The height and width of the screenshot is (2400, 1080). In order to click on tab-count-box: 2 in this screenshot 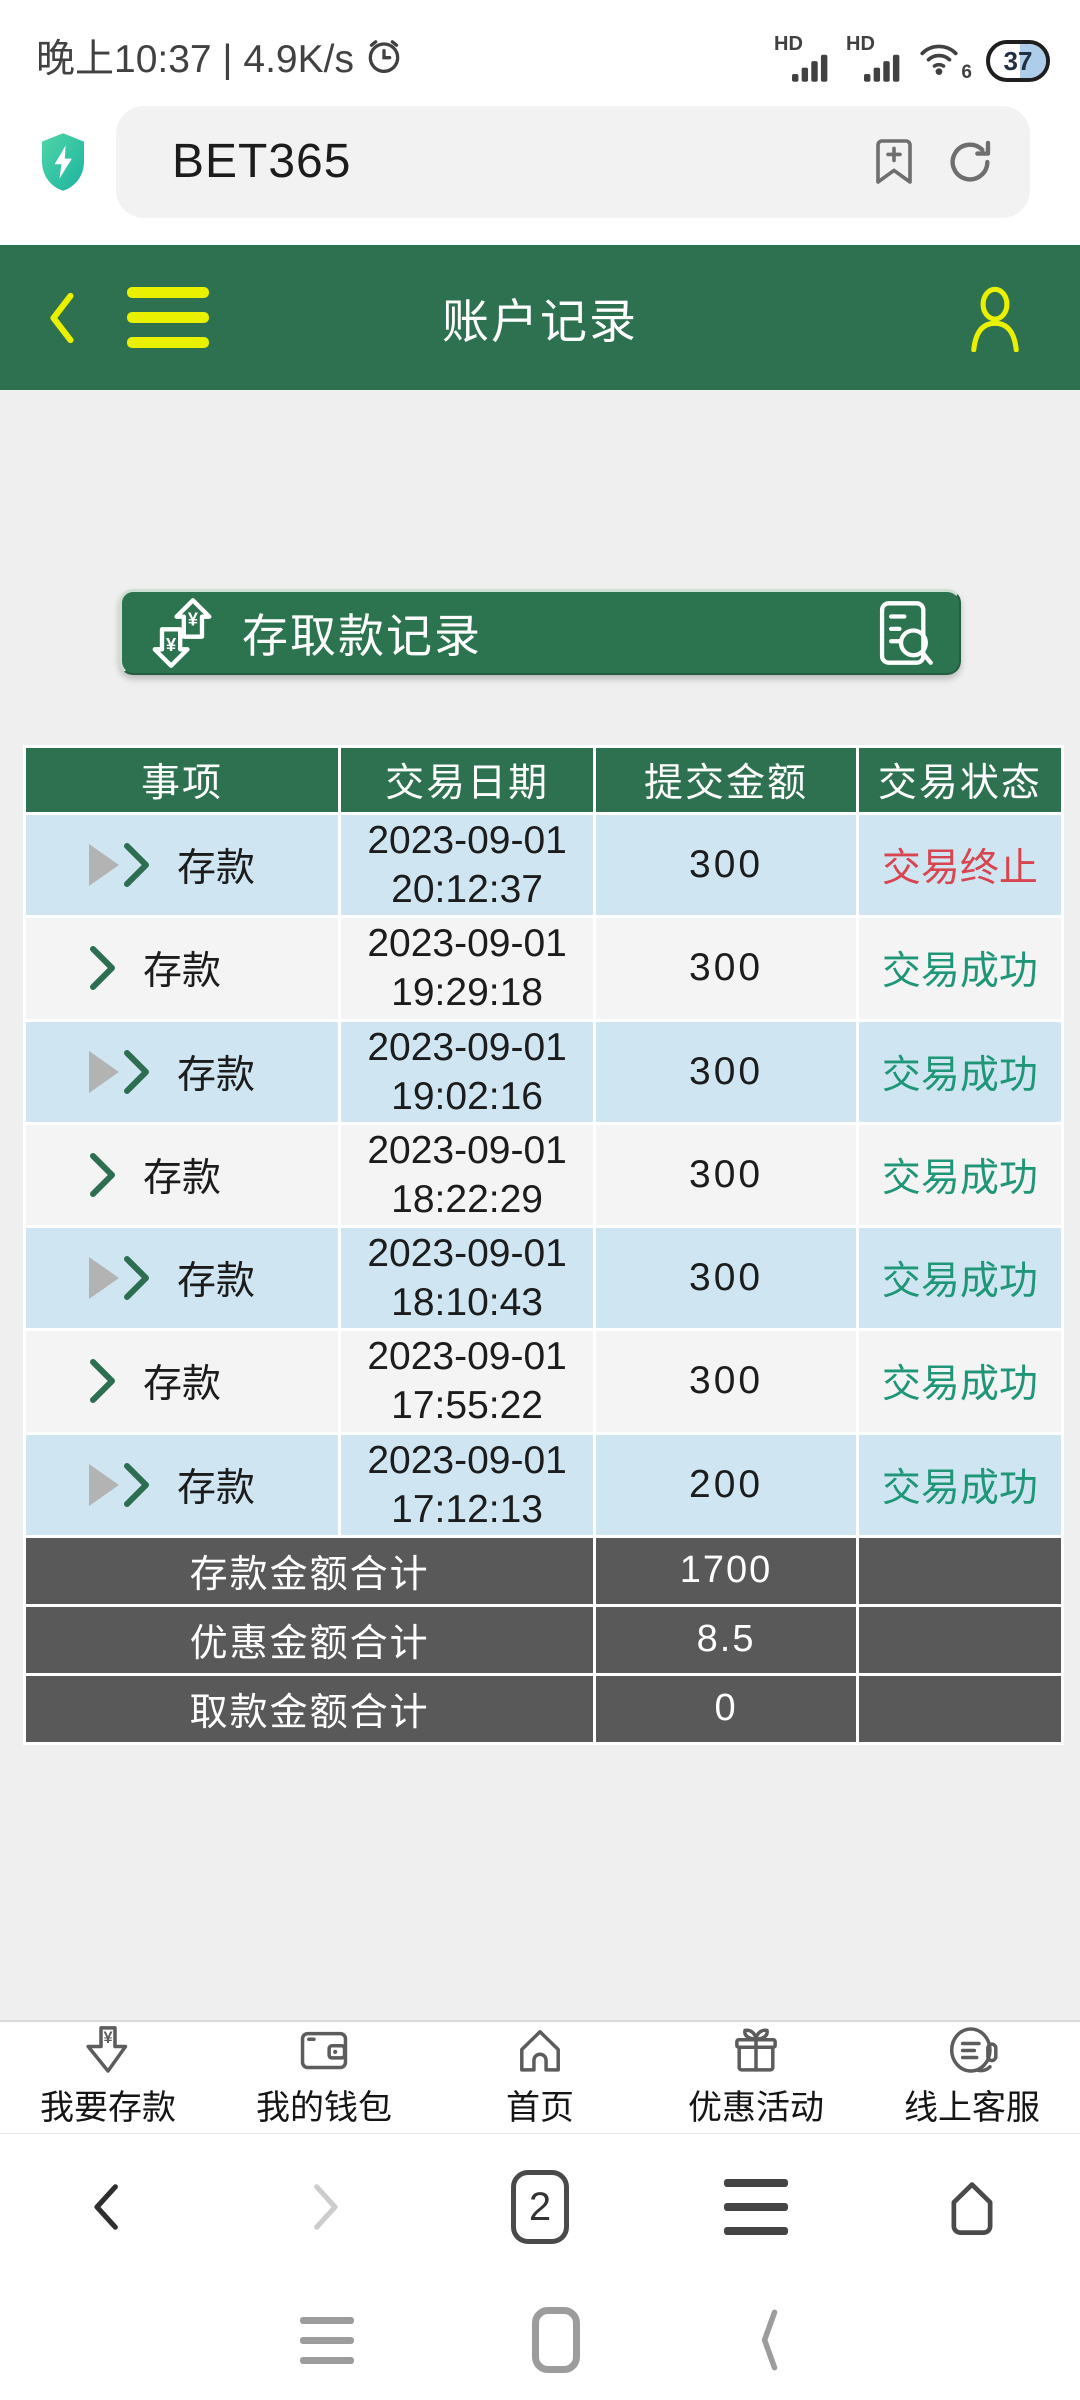, I will do `click(540, 2207)`.